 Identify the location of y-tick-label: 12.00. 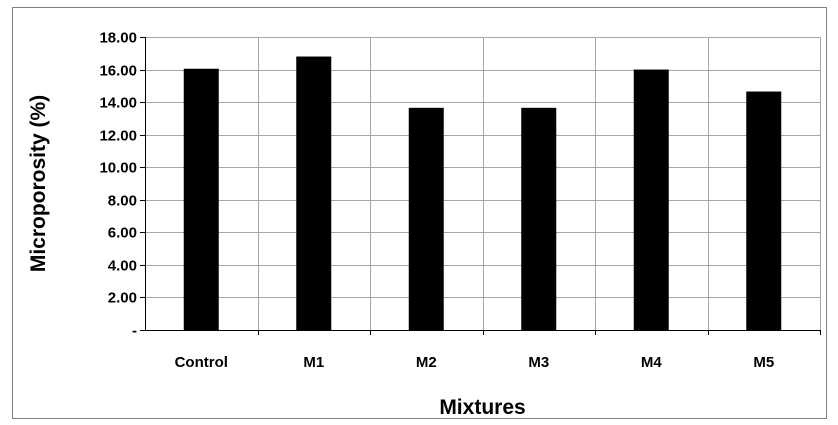
(118, 136).